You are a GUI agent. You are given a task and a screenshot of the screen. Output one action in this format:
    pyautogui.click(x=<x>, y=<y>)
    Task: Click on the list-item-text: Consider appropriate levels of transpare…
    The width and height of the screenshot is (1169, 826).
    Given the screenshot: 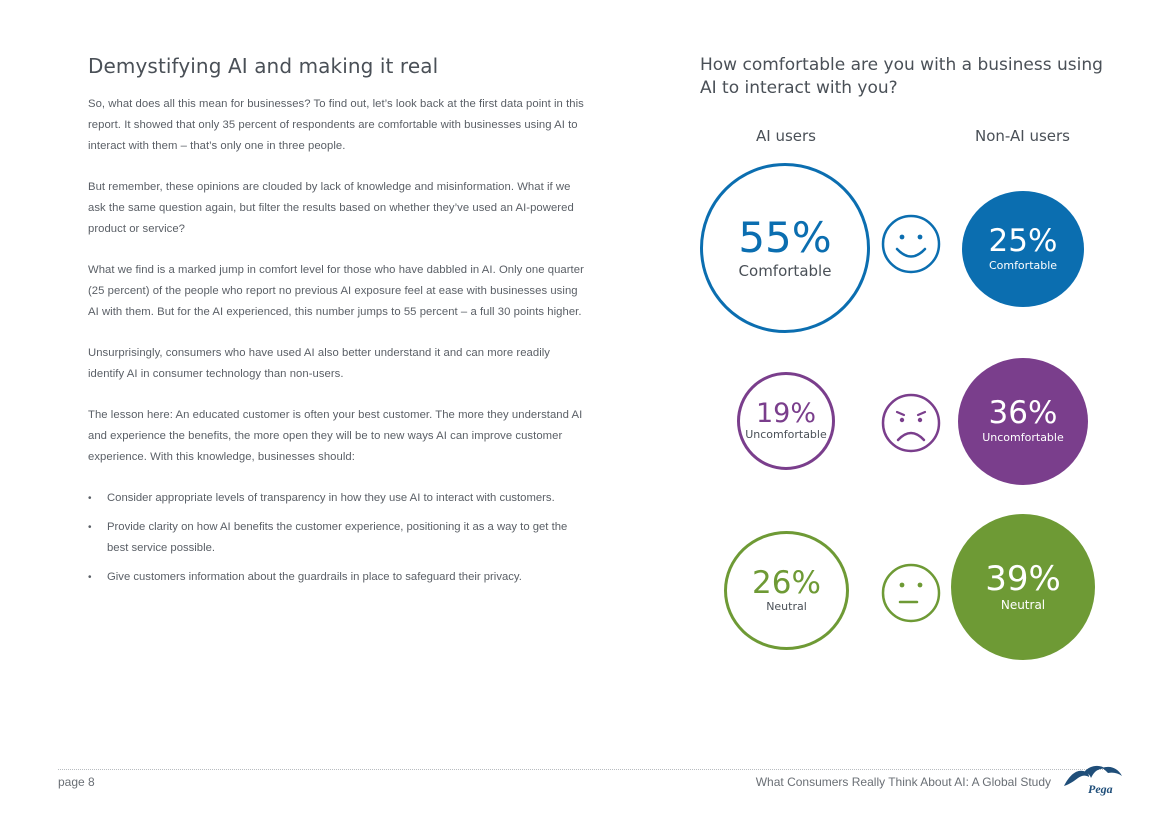 What is the action you would take?
    pyautogui.click(x=331, y=498)
    